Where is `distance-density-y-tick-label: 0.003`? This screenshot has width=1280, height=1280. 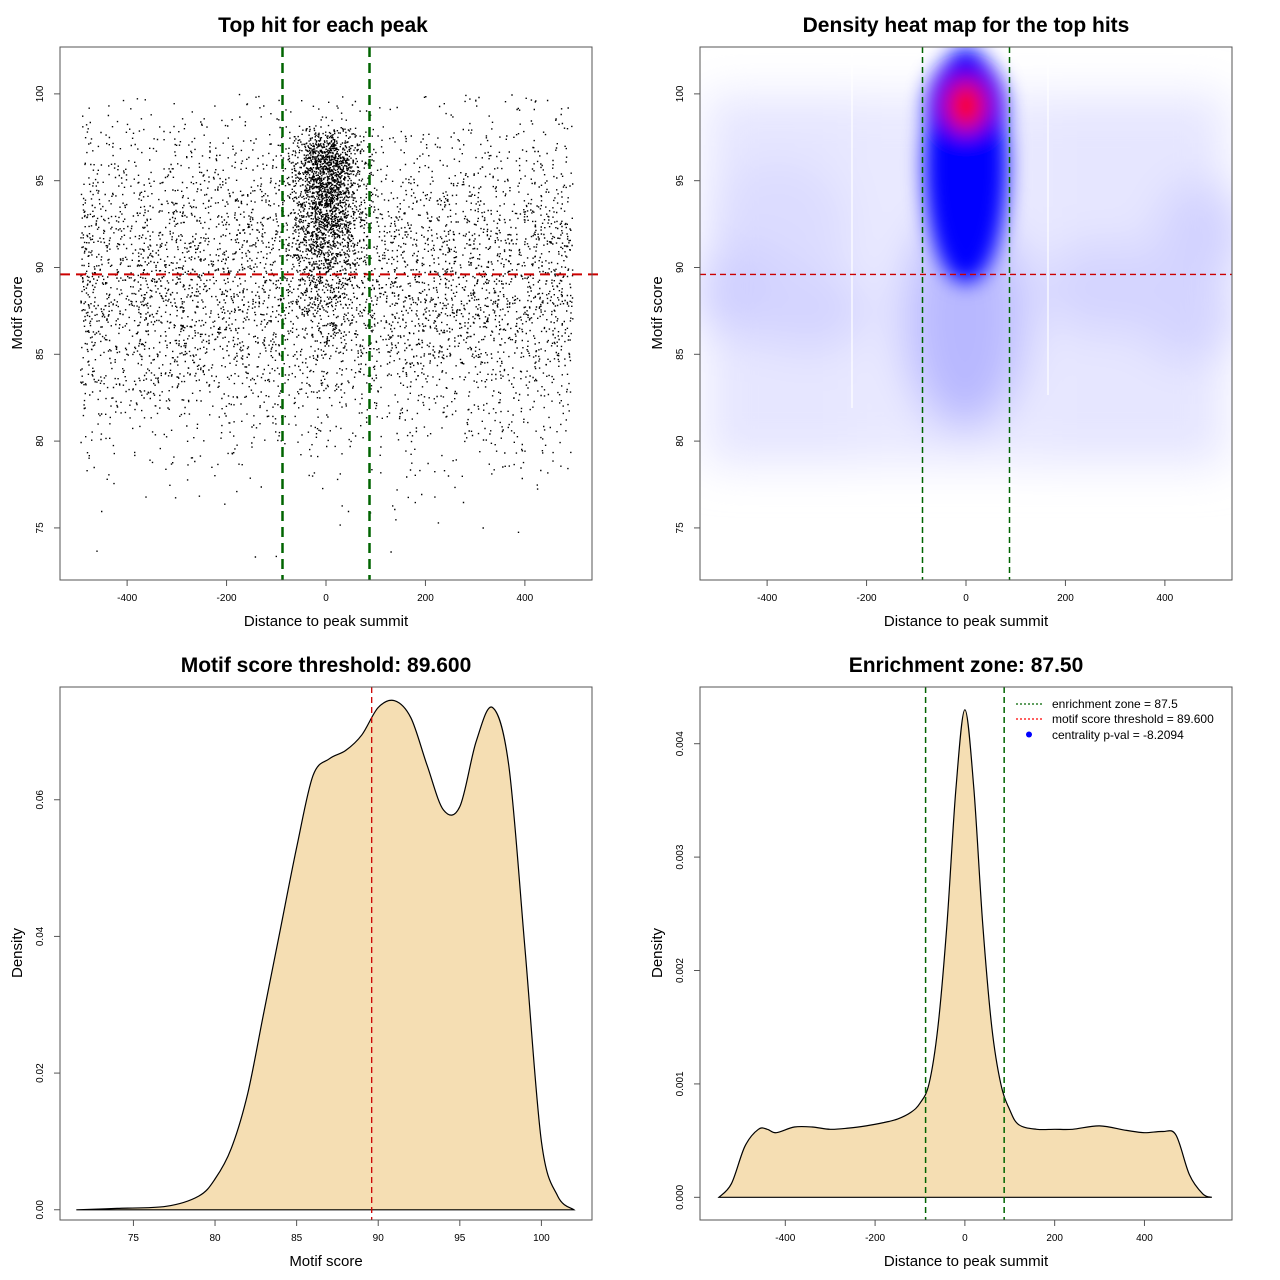
distance-density-y-tick-label: 0.003 is located at coordinates (680, 856).